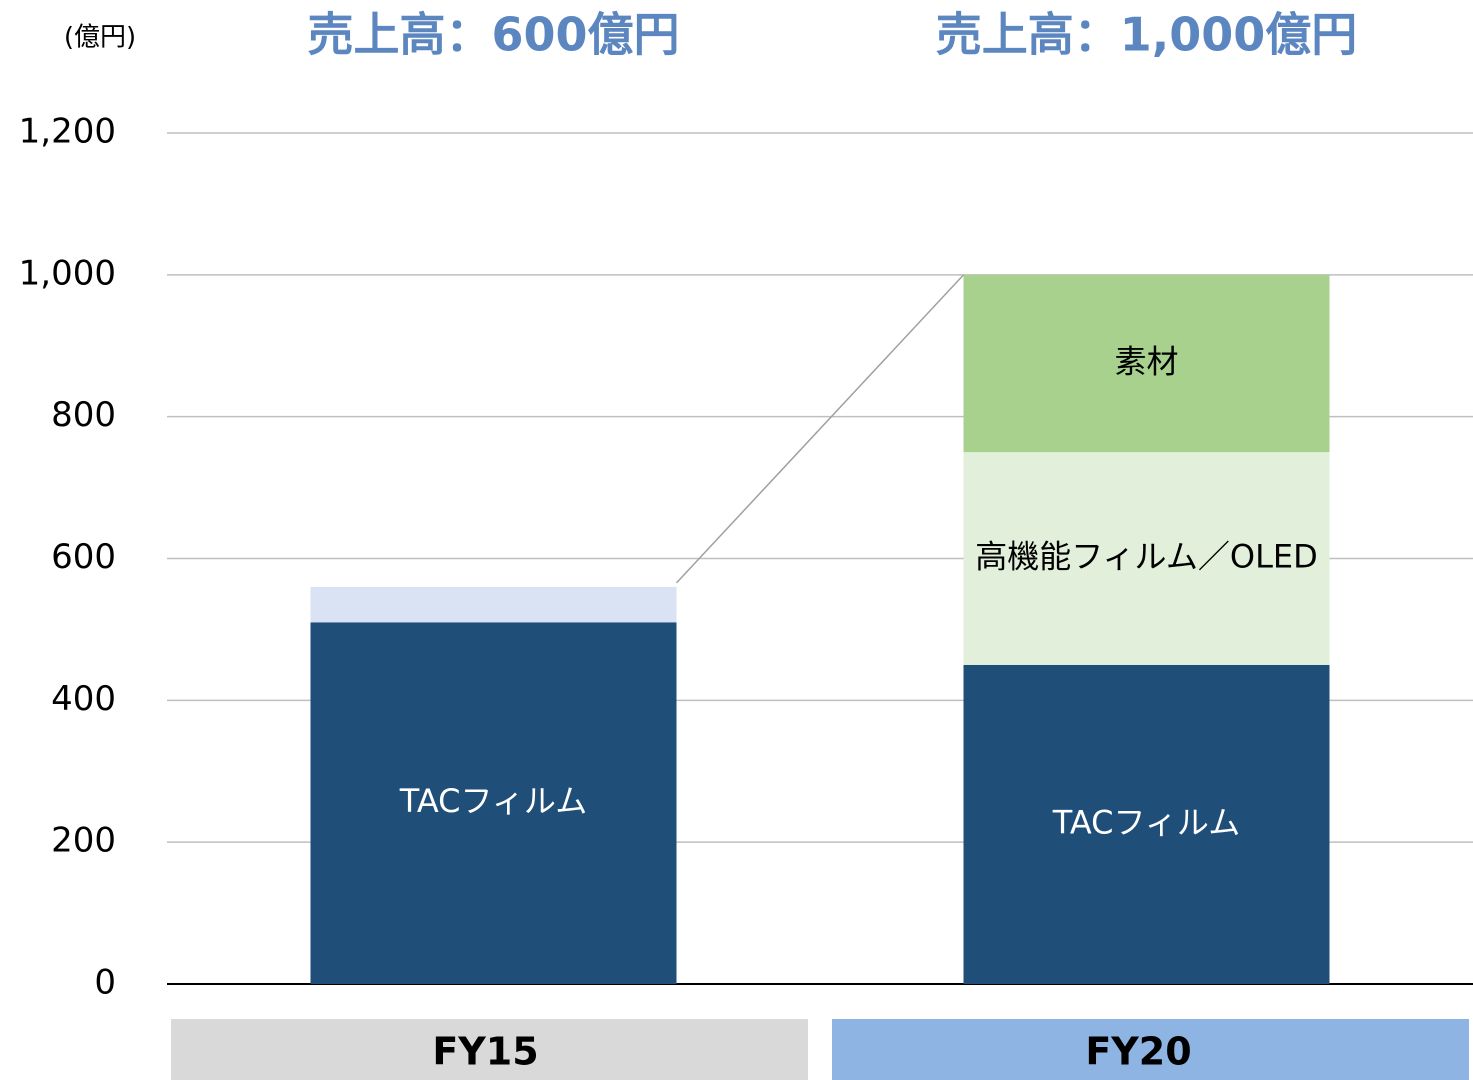 The height and width of the screenshot is (1080, 1473). Describe the element at coordinates (1138, 1052) in the screenshot. I see `x-tick-label: FY20` at that location.